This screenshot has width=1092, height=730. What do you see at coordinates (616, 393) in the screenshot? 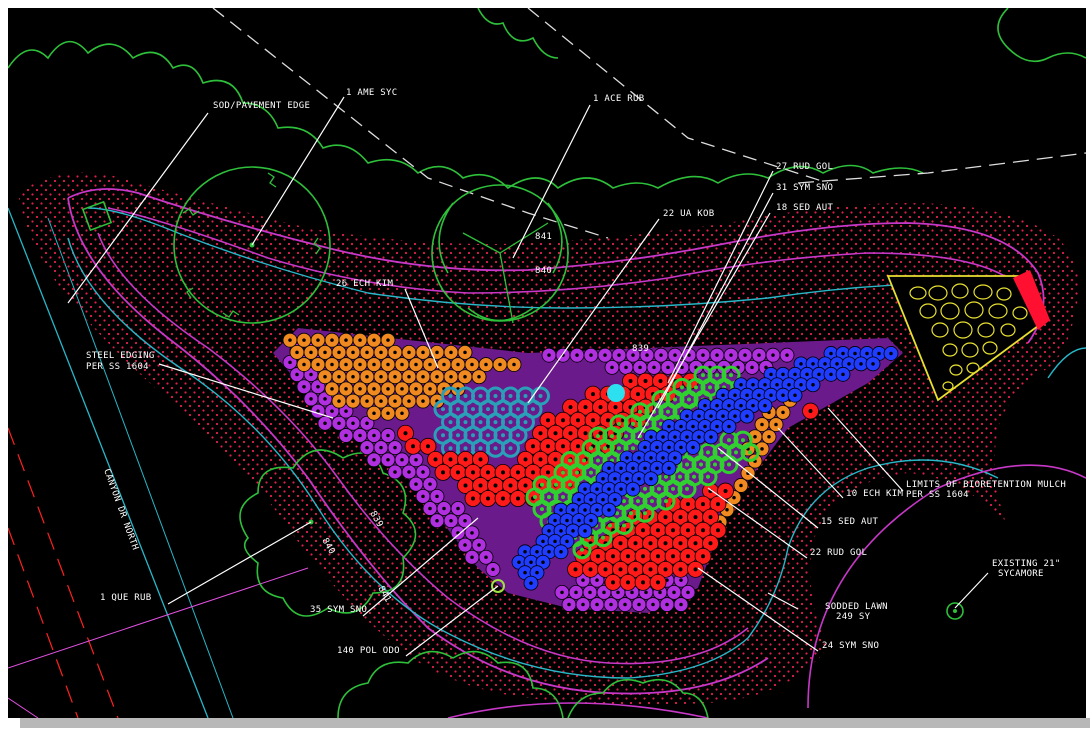
I see `overflow-structure` at bounding box center [616, 393].